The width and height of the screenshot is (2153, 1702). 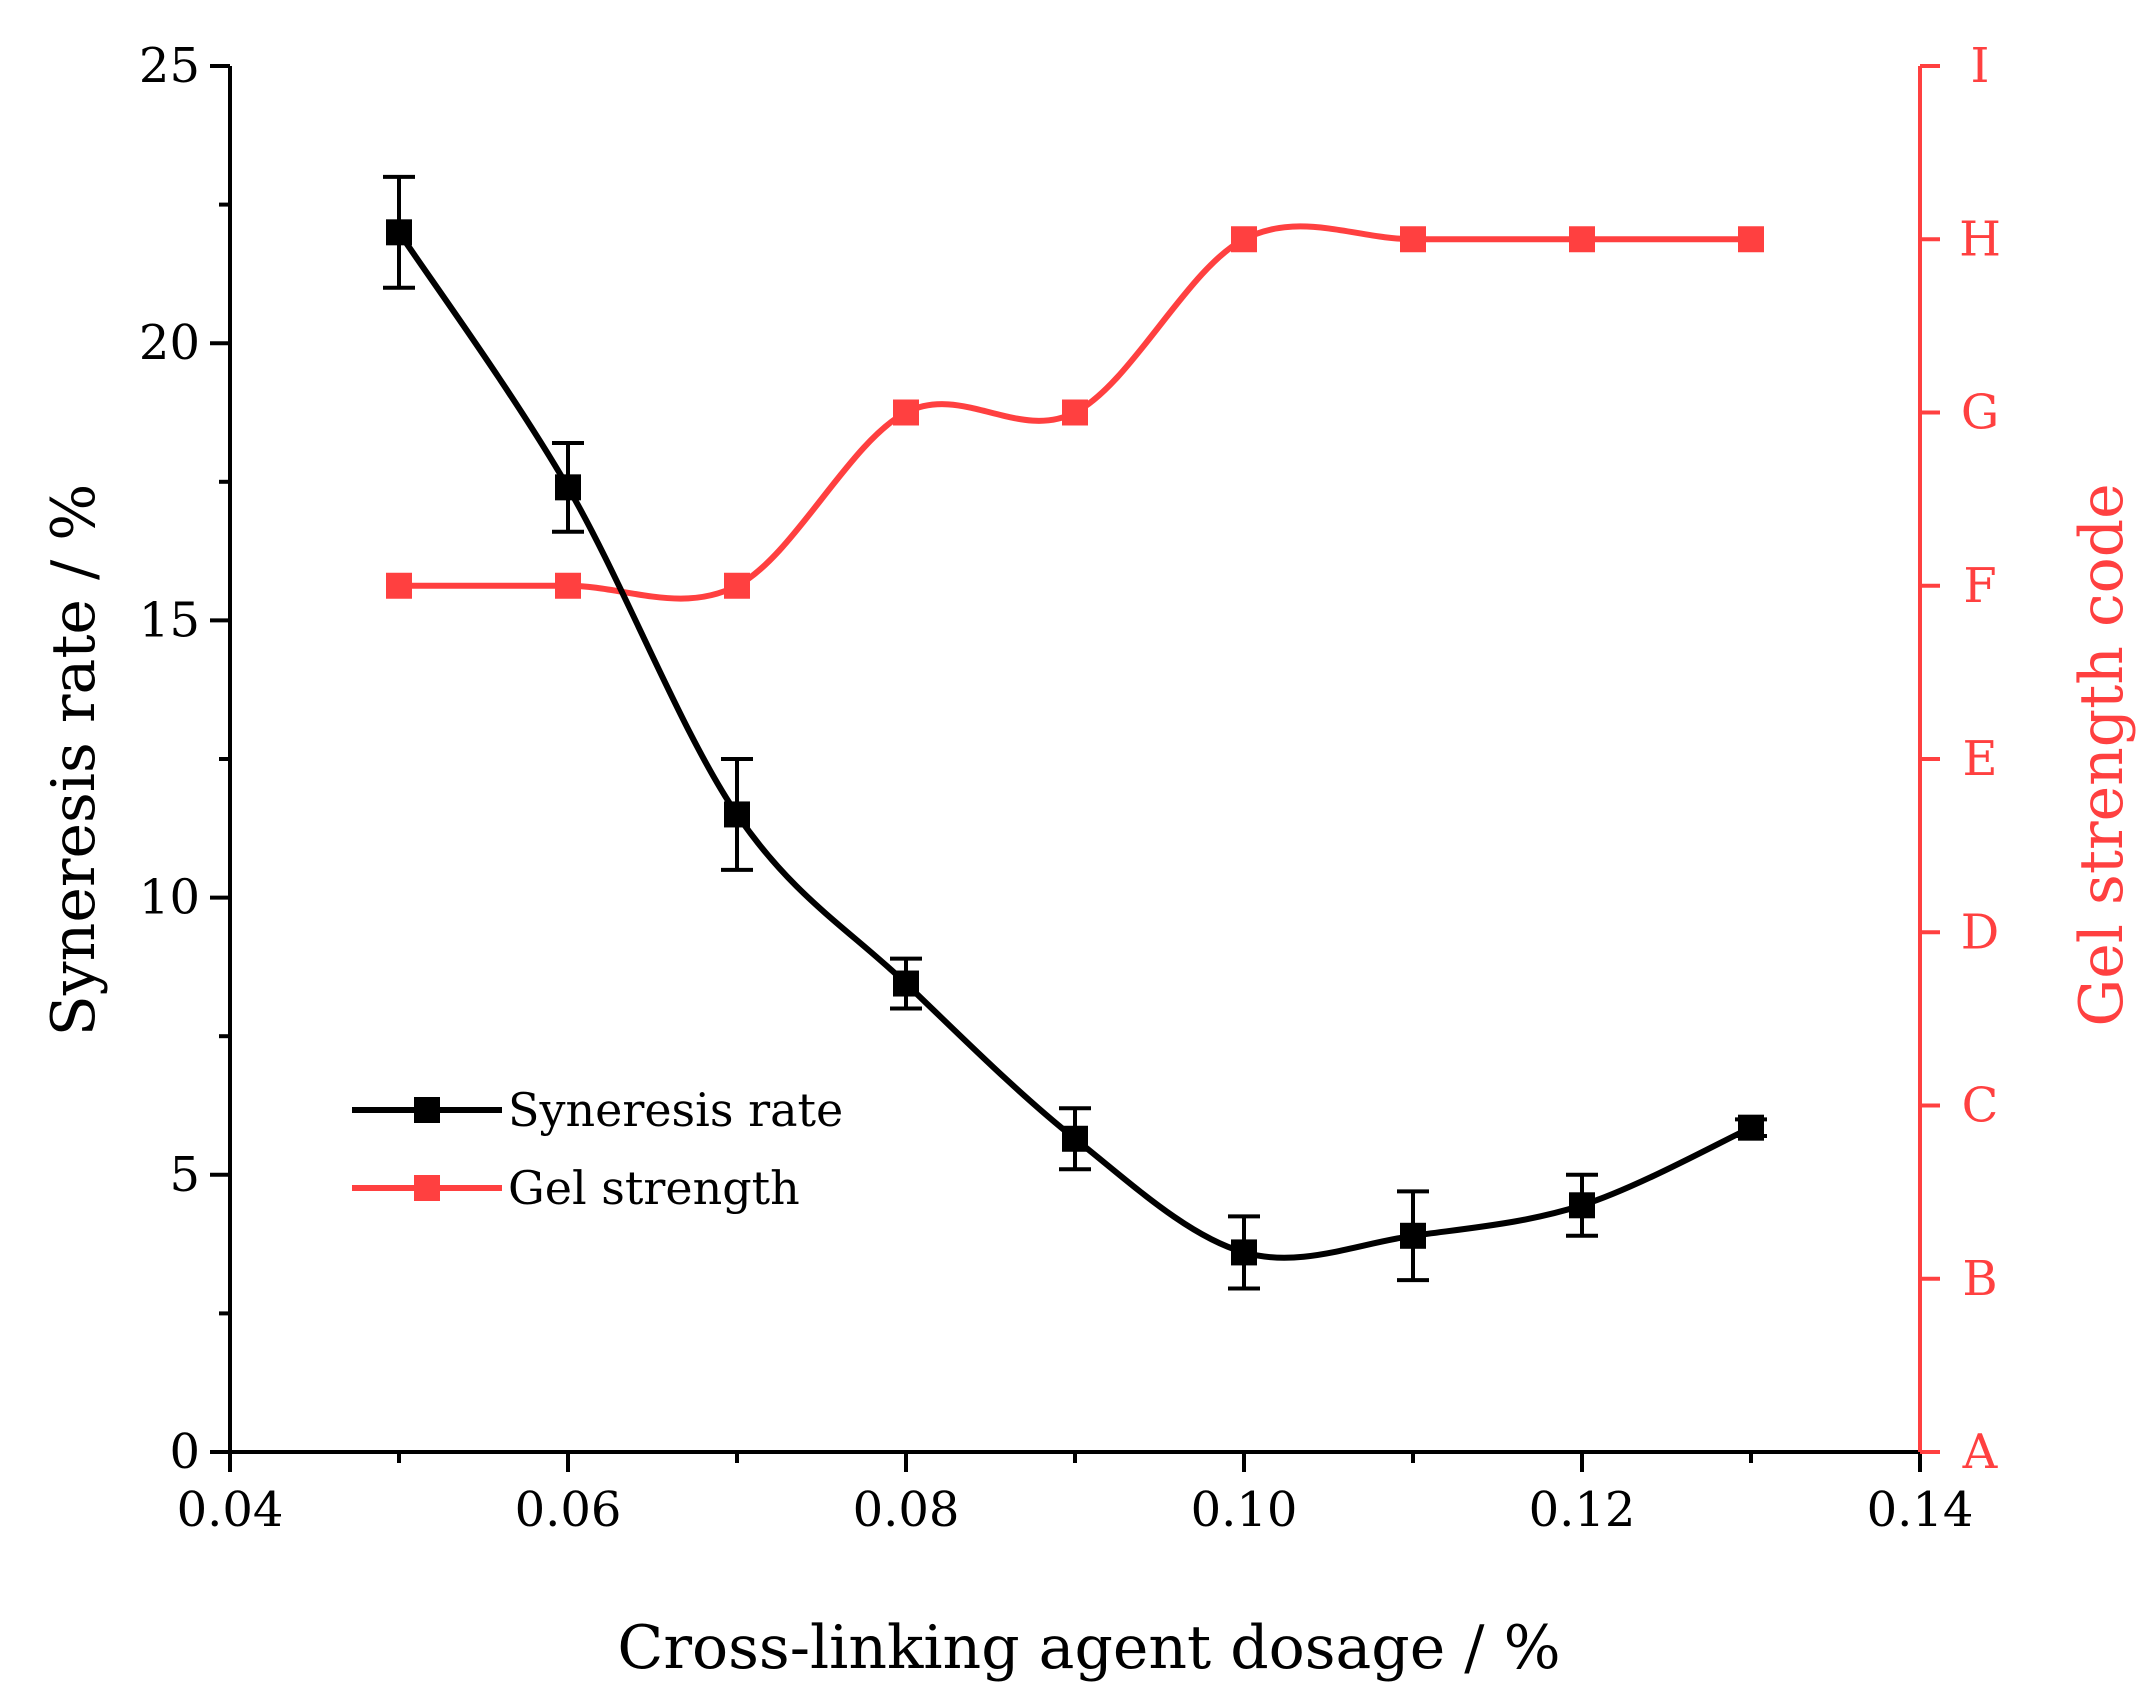 I want to click on x-tick-label: 0.10, so click(x=1244, y=1510).